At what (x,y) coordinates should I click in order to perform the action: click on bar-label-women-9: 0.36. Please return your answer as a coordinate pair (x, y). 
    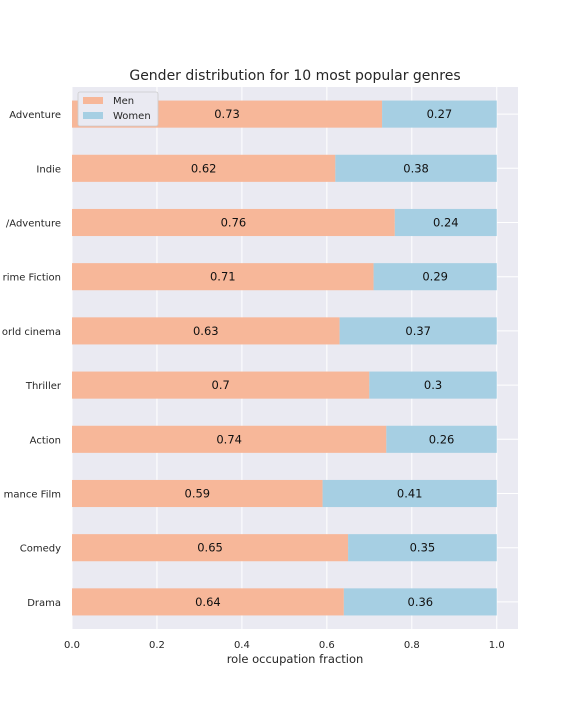
    Looking at the image, I should click on (421, 602).